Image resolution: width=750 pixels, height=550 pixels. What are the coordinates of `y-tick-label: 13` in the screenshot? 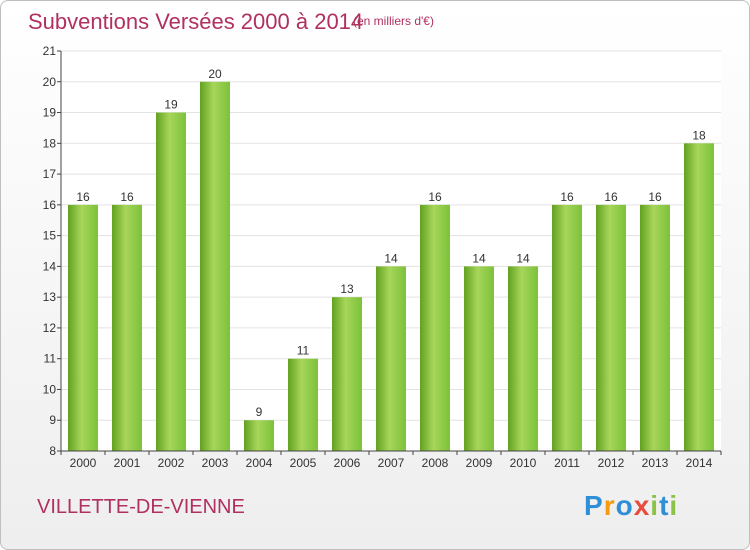 It's located at (50, 297).